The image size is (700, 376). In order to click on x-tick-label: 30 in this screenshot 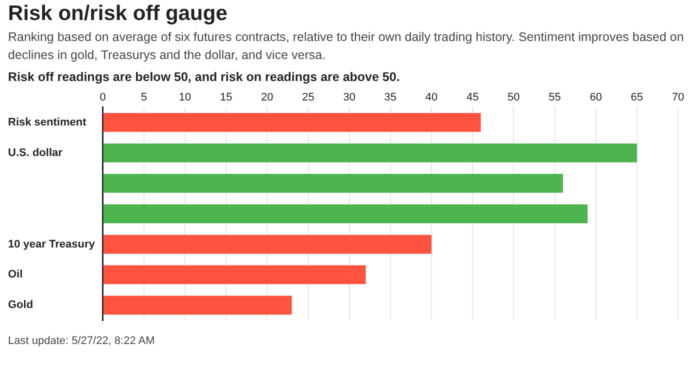, I will do `click(349, 98)`.